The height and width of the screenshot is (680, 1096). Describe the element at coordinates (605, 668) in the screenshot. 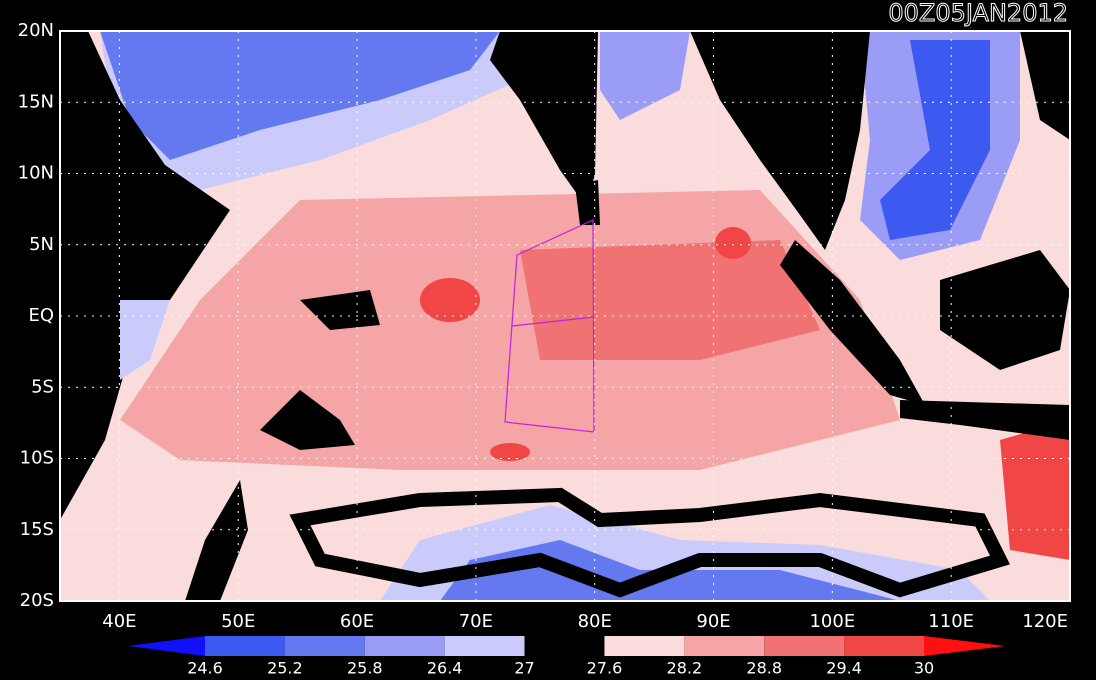

I see `colorbar-label: 27.6` at that location.